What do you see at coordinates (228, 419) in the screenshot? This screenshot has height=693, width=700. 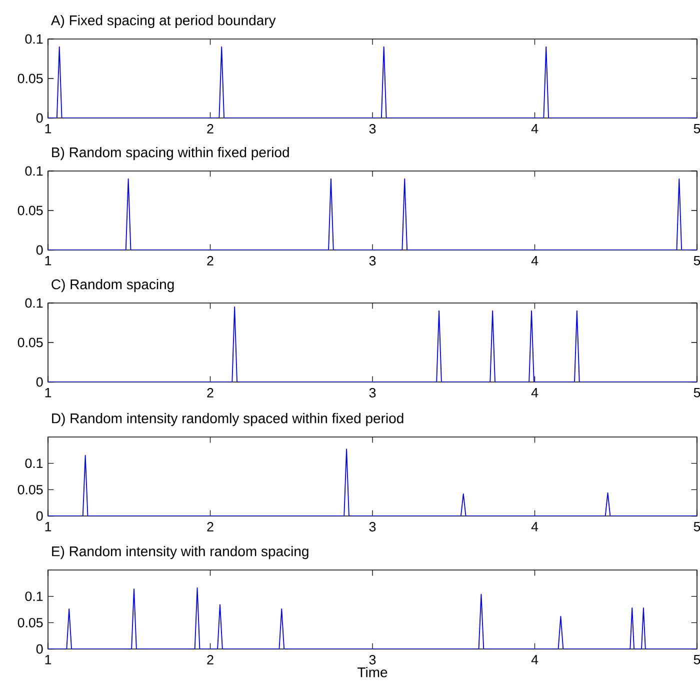 I see `chart-title: D) Random intensity randomly spaced within fixed period` at bounding box center [228, 419].